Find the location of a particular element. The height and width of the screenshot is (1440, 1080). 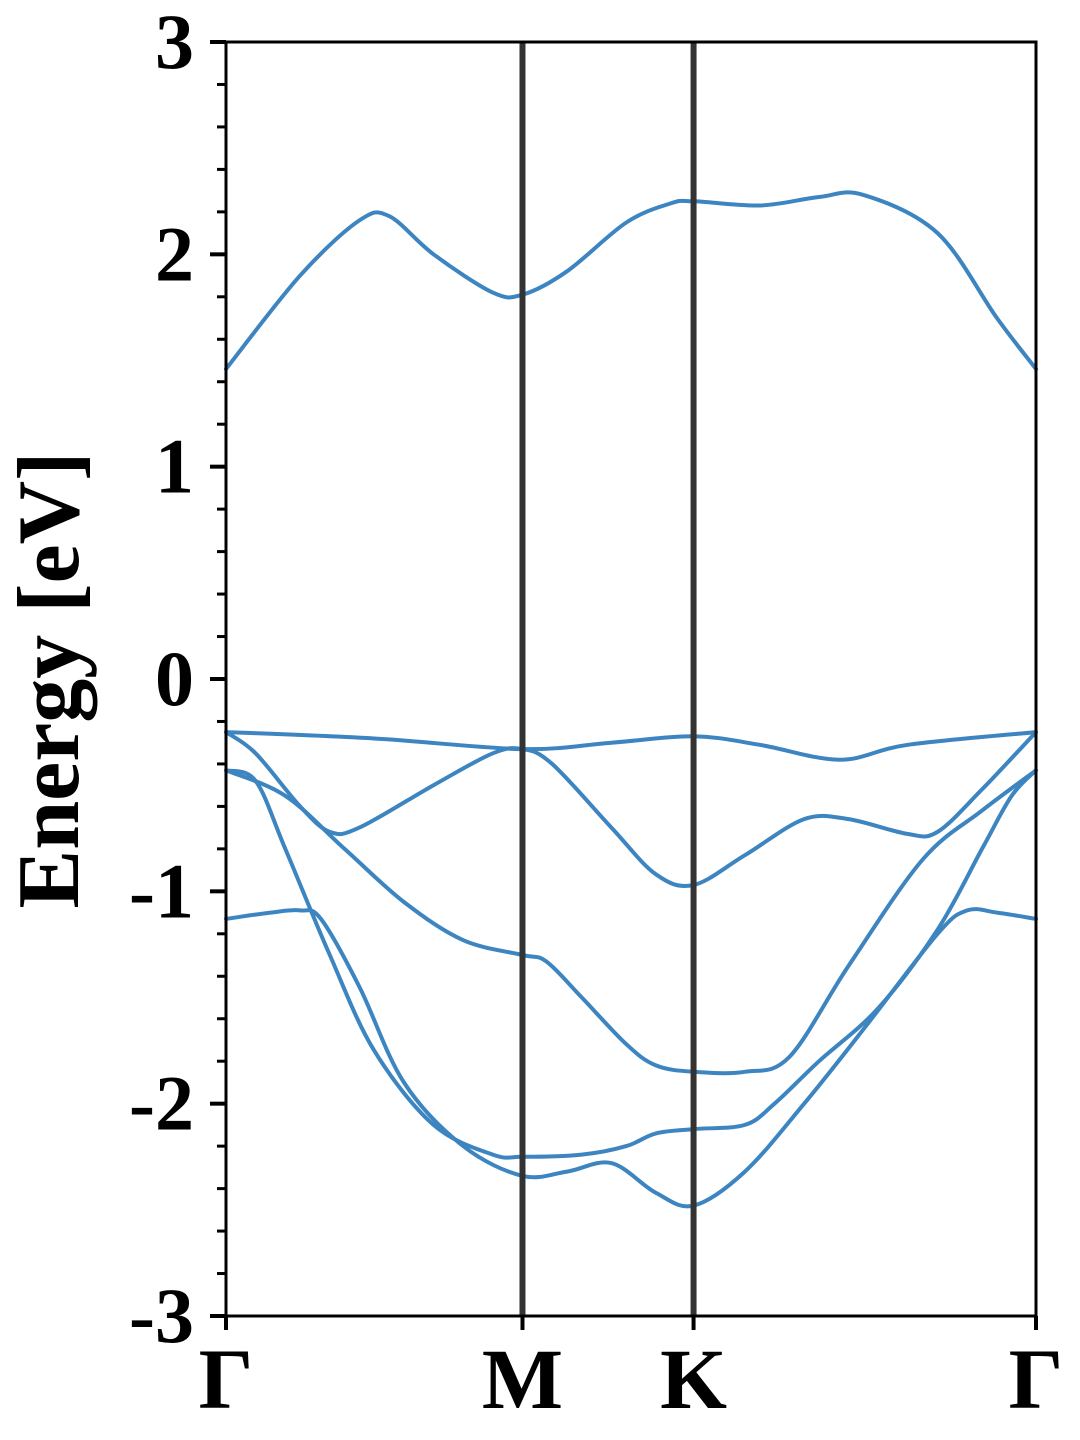

y-axis-title: Energy [eV] is located at coordinates (49, 680).